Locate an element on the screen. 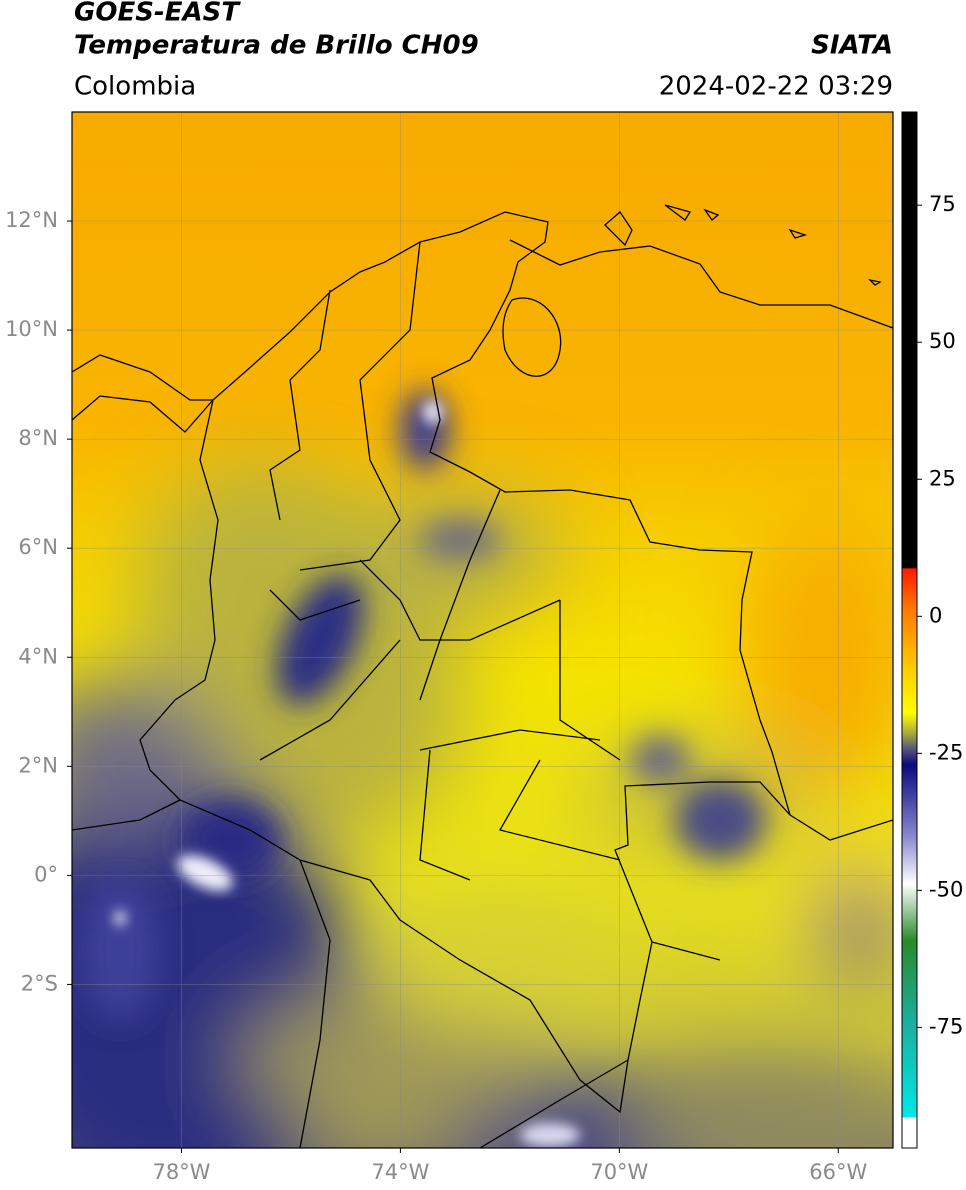 Image resolution: width=966 pixels, height=1190 pixels. lon-tick-label: 70°W is located at coordinates (619, 1172).